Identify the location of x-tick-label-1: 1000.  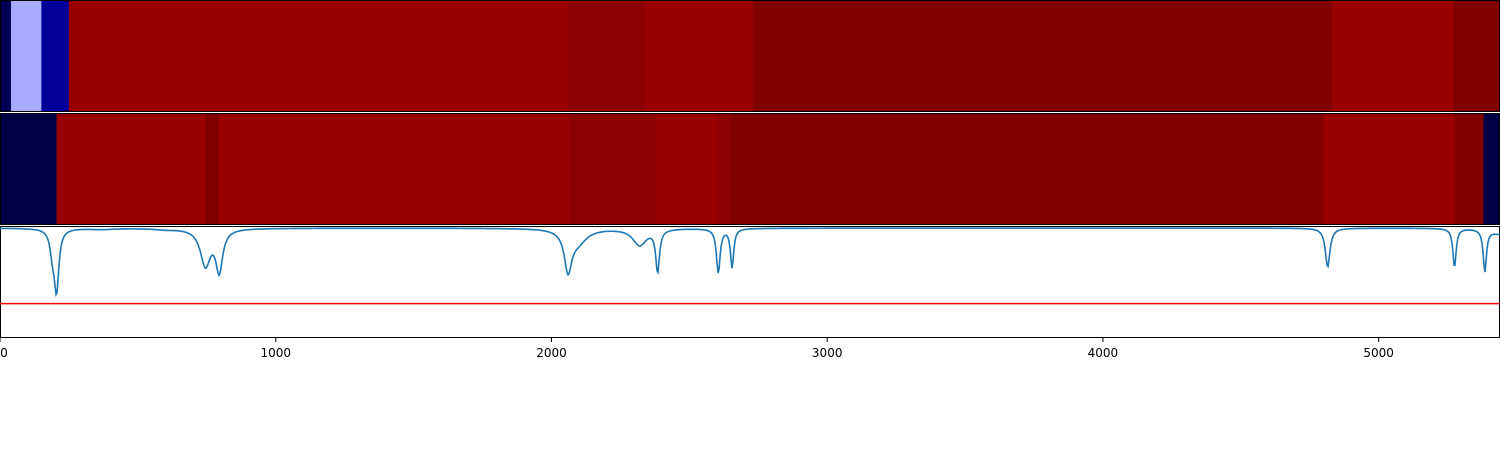
(275, 353).